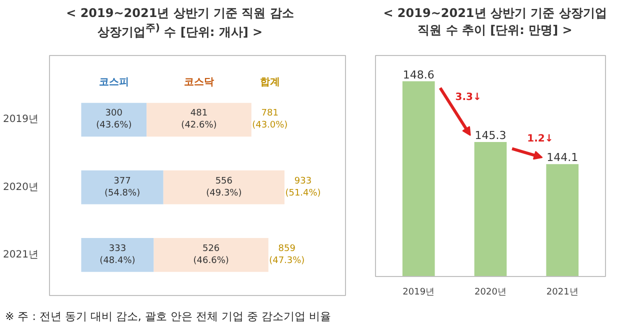 This screenshot has height=331, width=620. I want to click on x-tick-label: 2020년, so click(490, 293).